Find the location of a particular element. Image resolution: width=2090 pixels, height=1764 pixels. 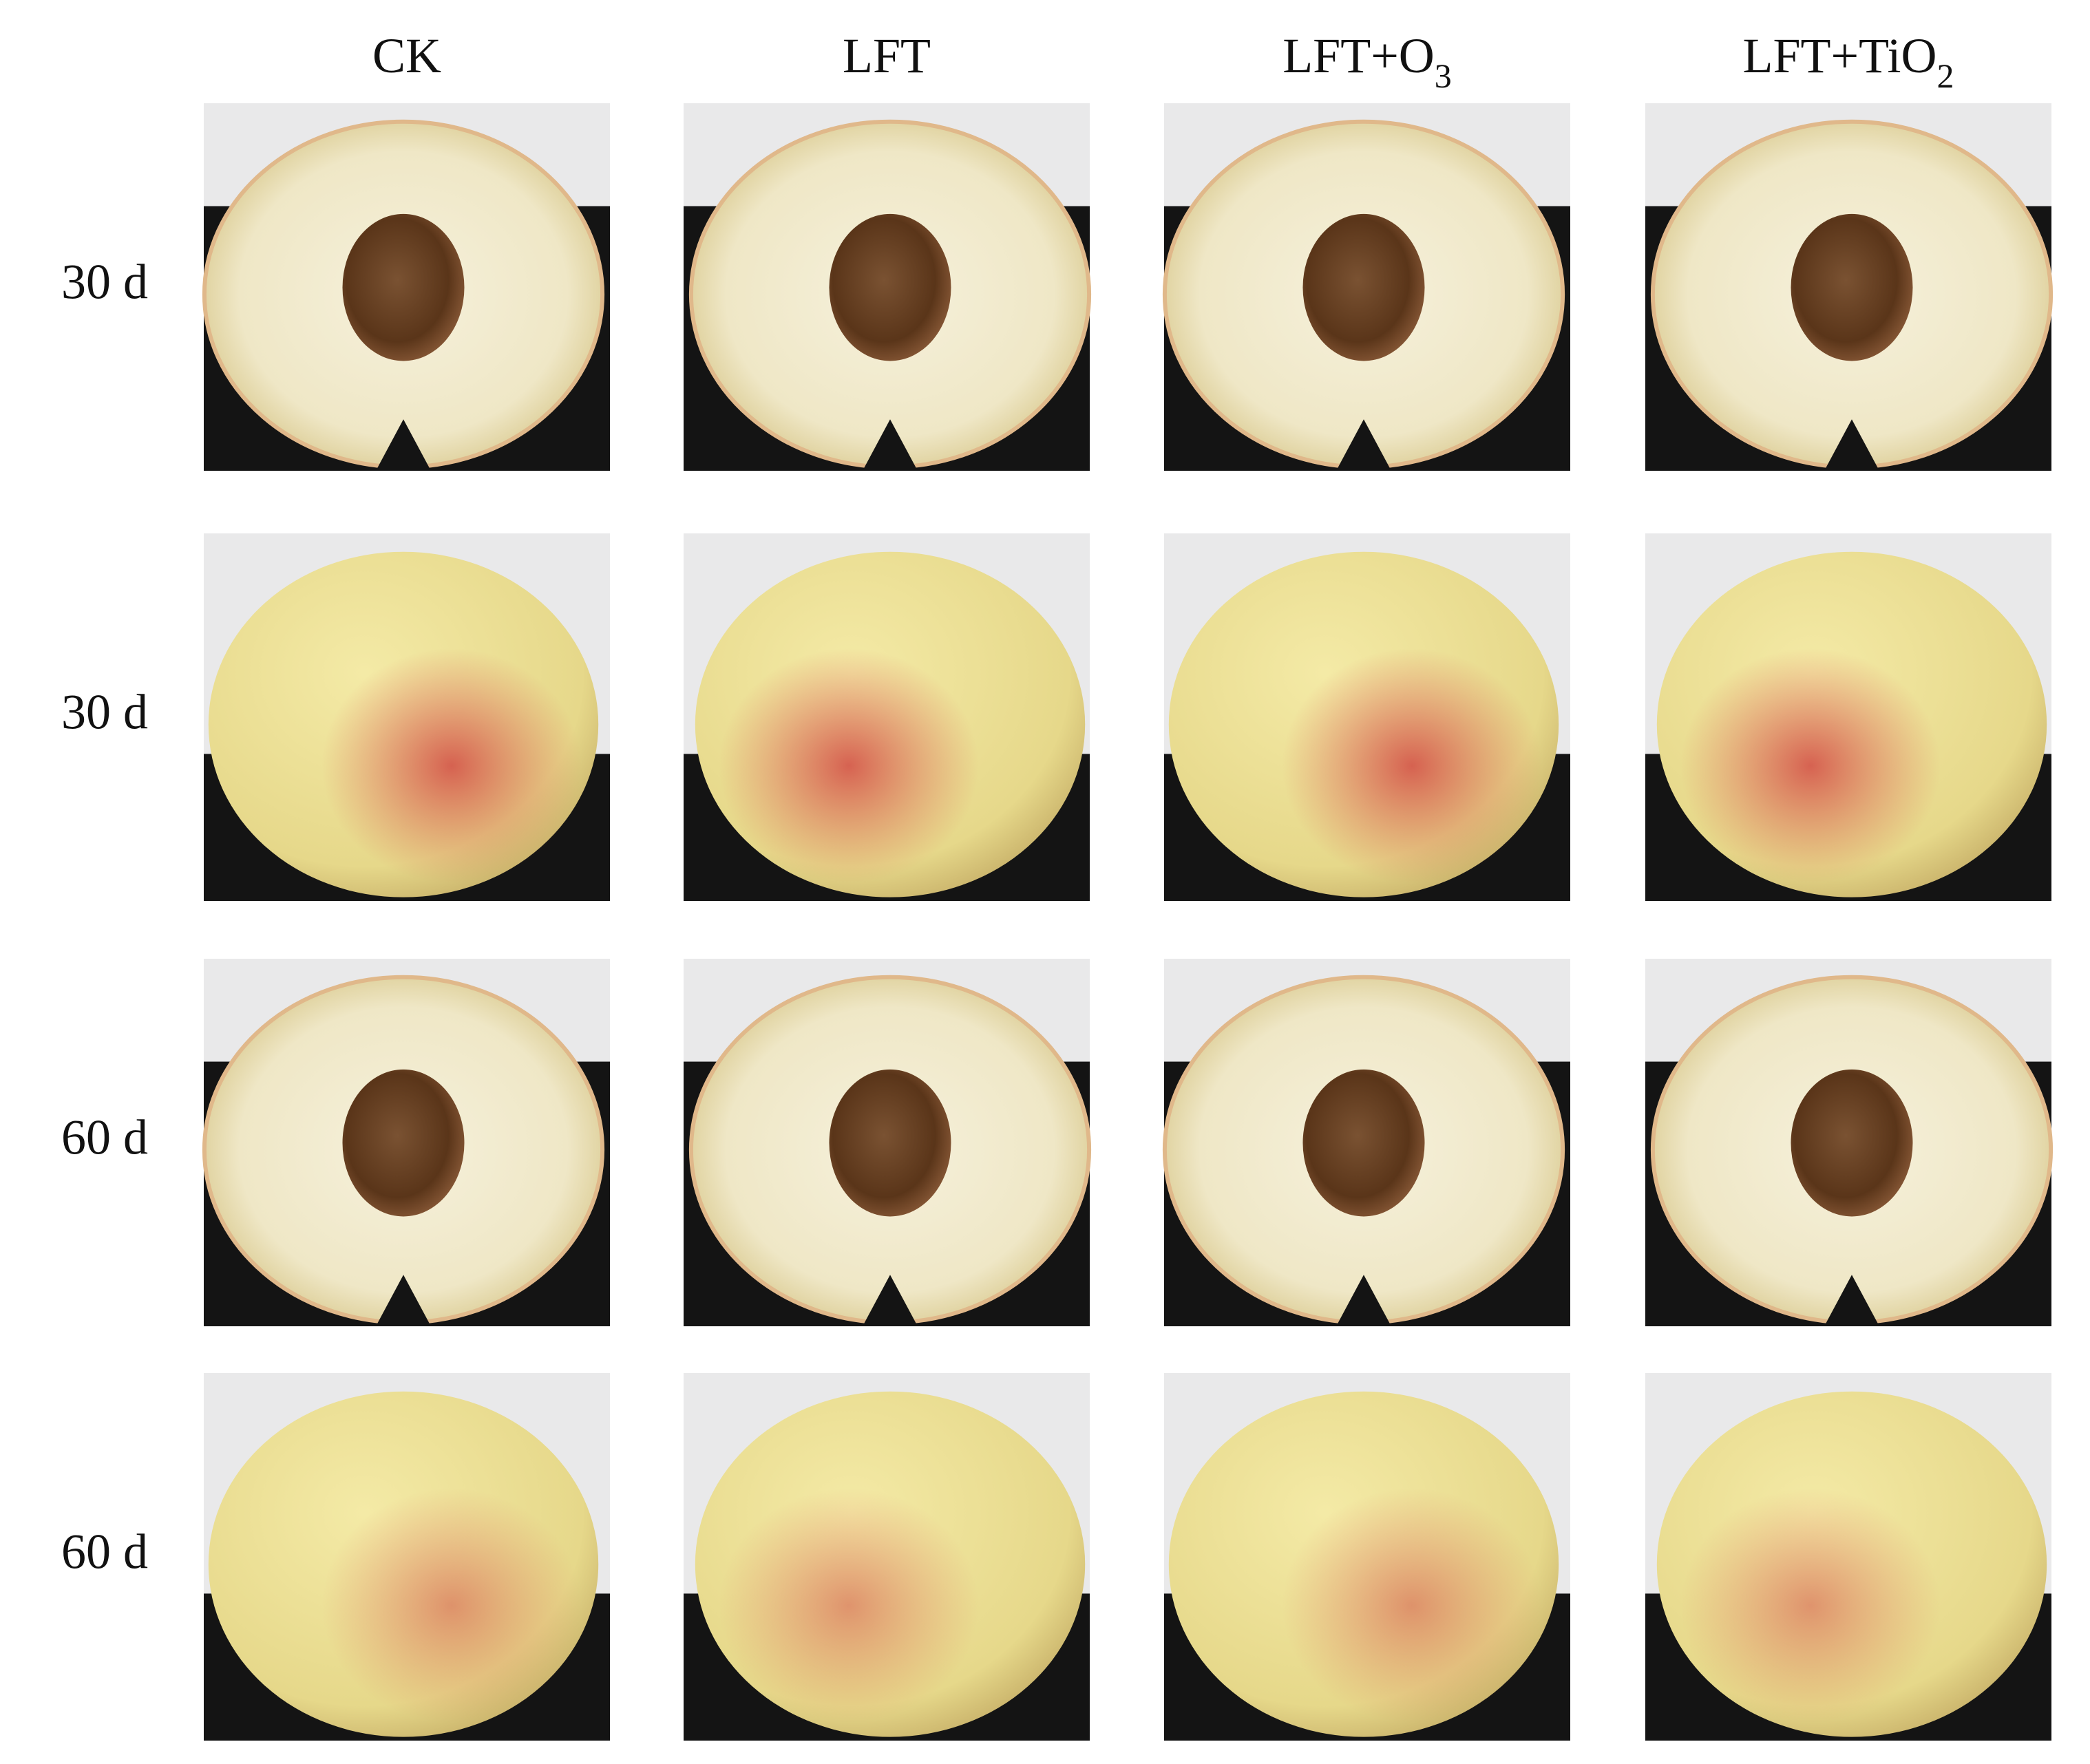

column-header: CK is located at coordinates (406, 55).